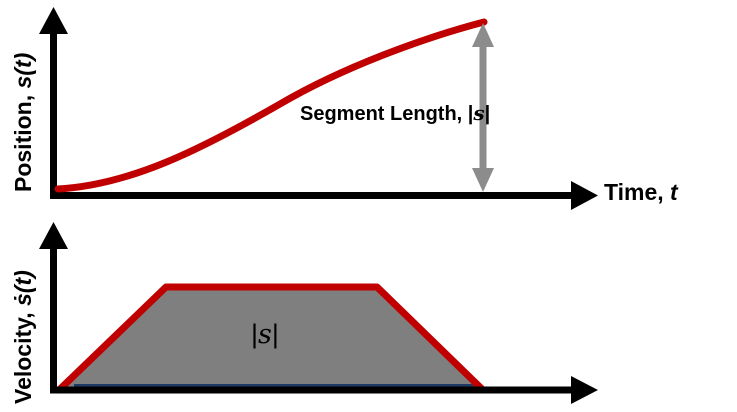 The height and width of the screenshot is (412, 737). I want to click on position-y-axis-arrowhead-icon, so click(53, 20).